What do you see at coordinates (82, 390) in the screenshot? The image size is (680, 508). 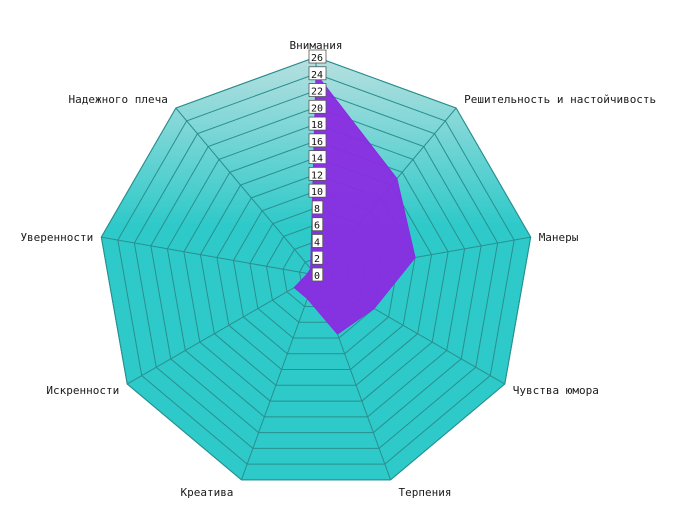 I see `axis-label-6: Искренности` at bounding box center [82, 390].